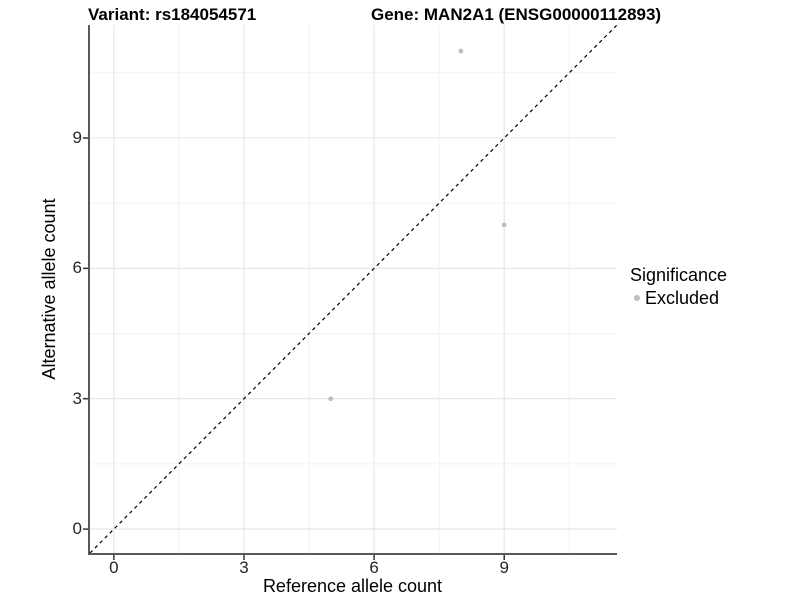  Describe the element at coordinates (77, 398) in the screenshot. I see `y-tick-label: 3` at that location.